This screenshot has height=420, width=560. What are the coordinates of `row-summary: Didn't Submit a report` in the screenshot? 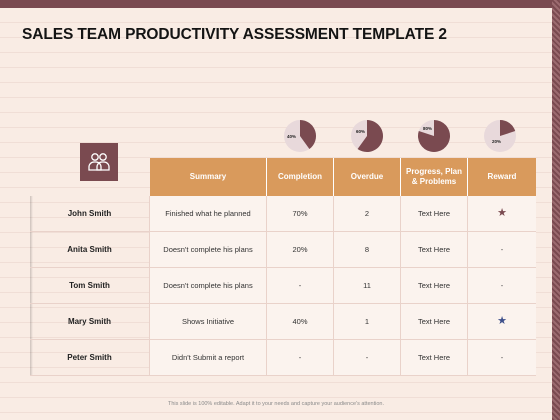 It's located at (208, 357).